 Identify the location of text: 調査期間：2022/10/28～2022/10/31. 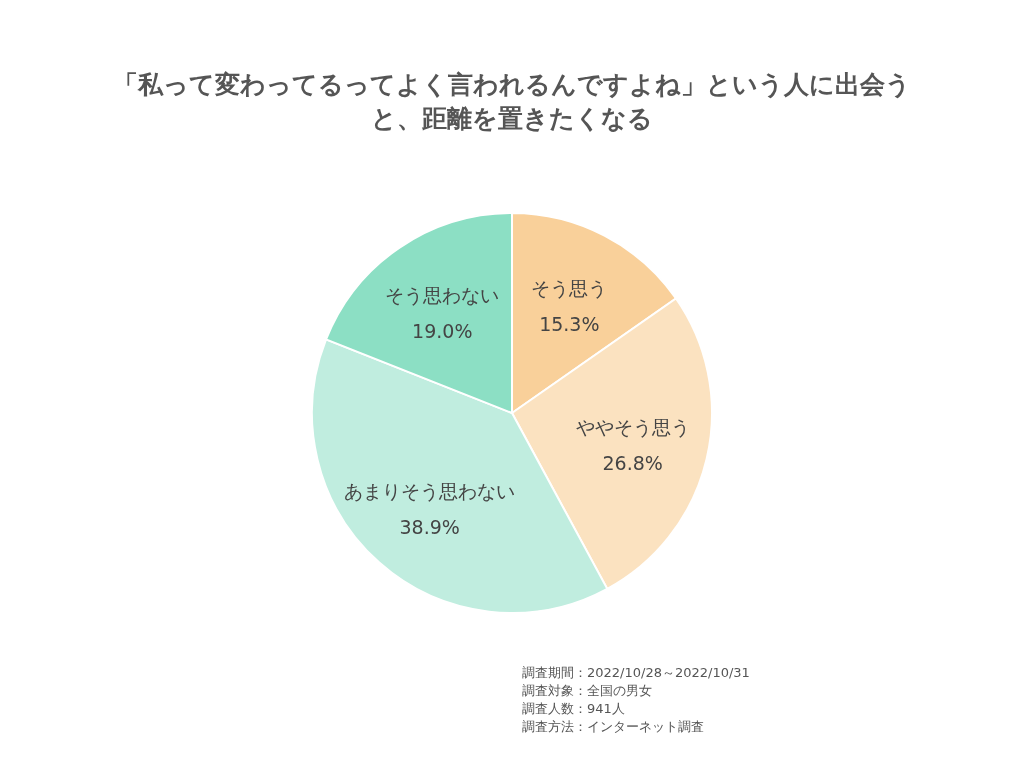
(636, 673).